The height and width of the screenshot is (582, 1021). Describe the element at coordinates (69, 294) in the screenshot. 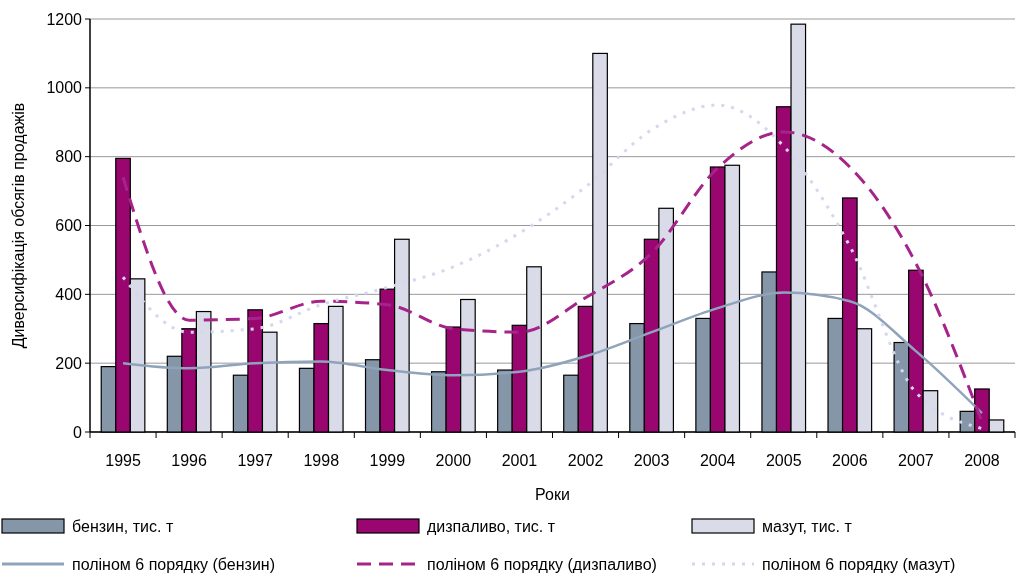

I see `y-tick-label: 400` at that location.